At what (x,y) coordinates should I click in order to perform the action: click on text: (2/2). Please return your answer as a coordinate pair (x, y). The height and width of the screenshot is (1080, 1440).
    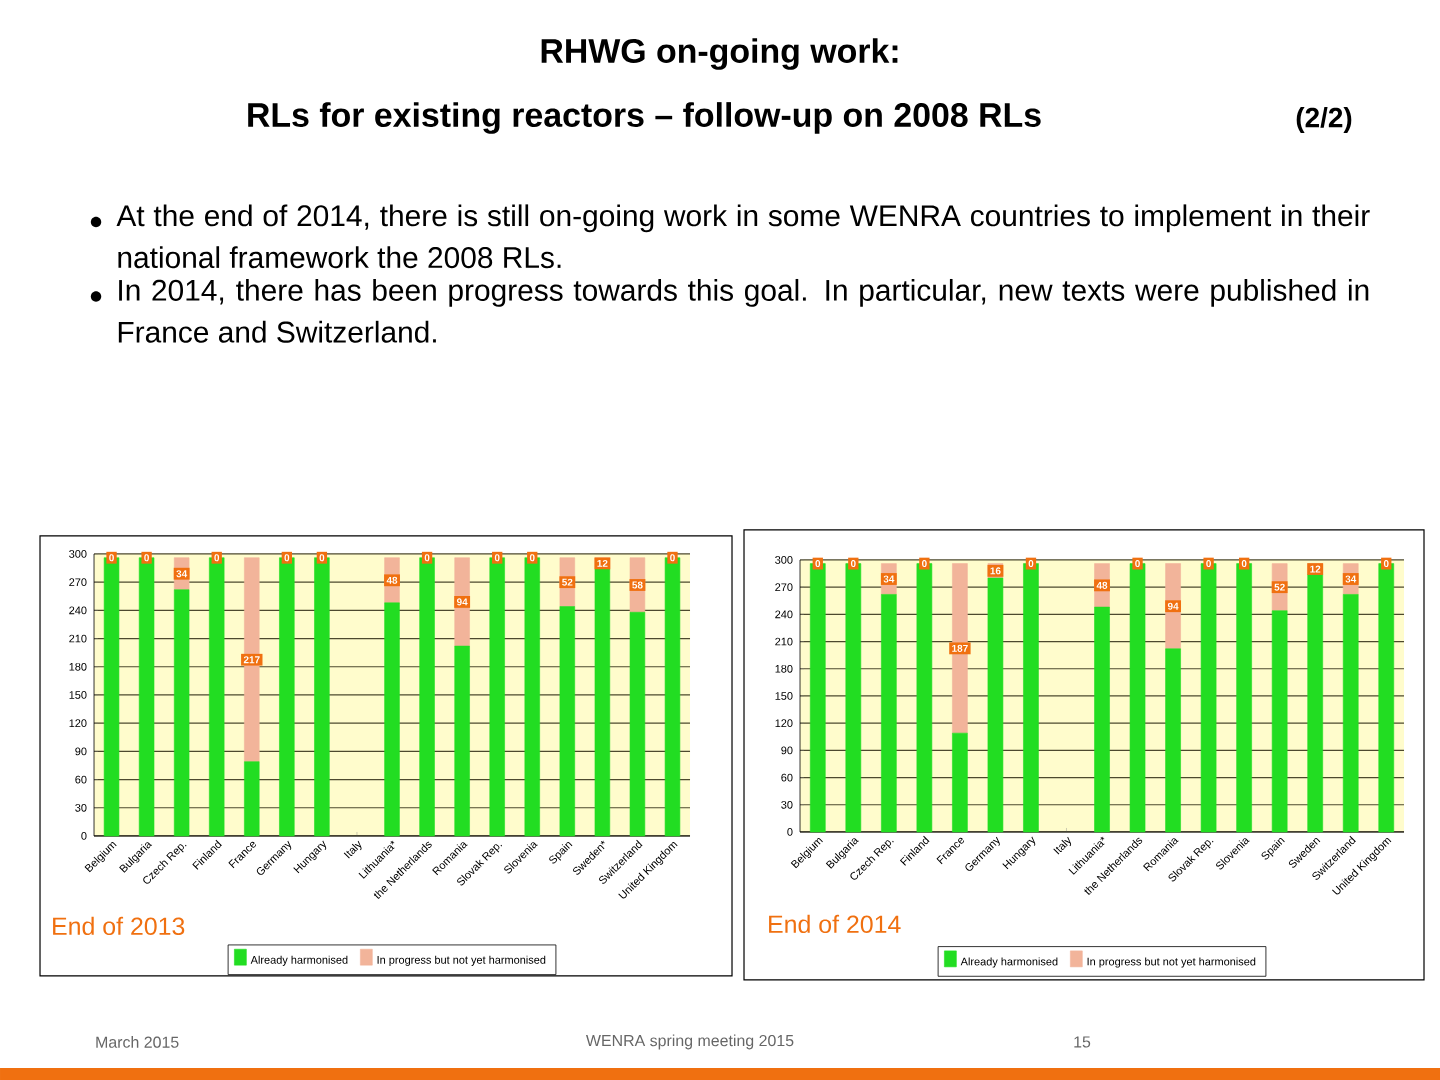
    Looking at the image, I should click on (1324, 119).